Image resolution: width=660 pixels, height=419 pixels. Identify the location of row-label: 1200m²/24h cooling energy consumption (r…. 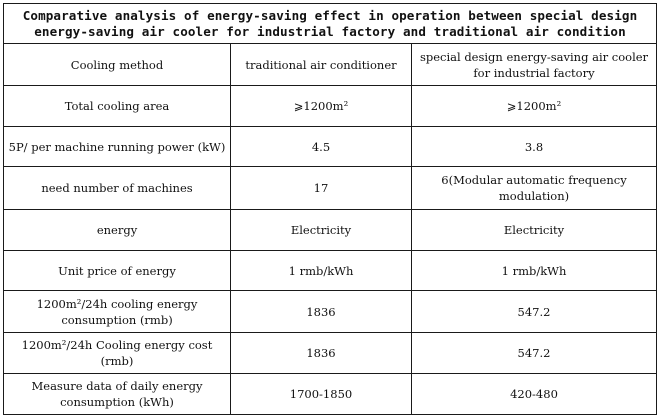
(117, 311).